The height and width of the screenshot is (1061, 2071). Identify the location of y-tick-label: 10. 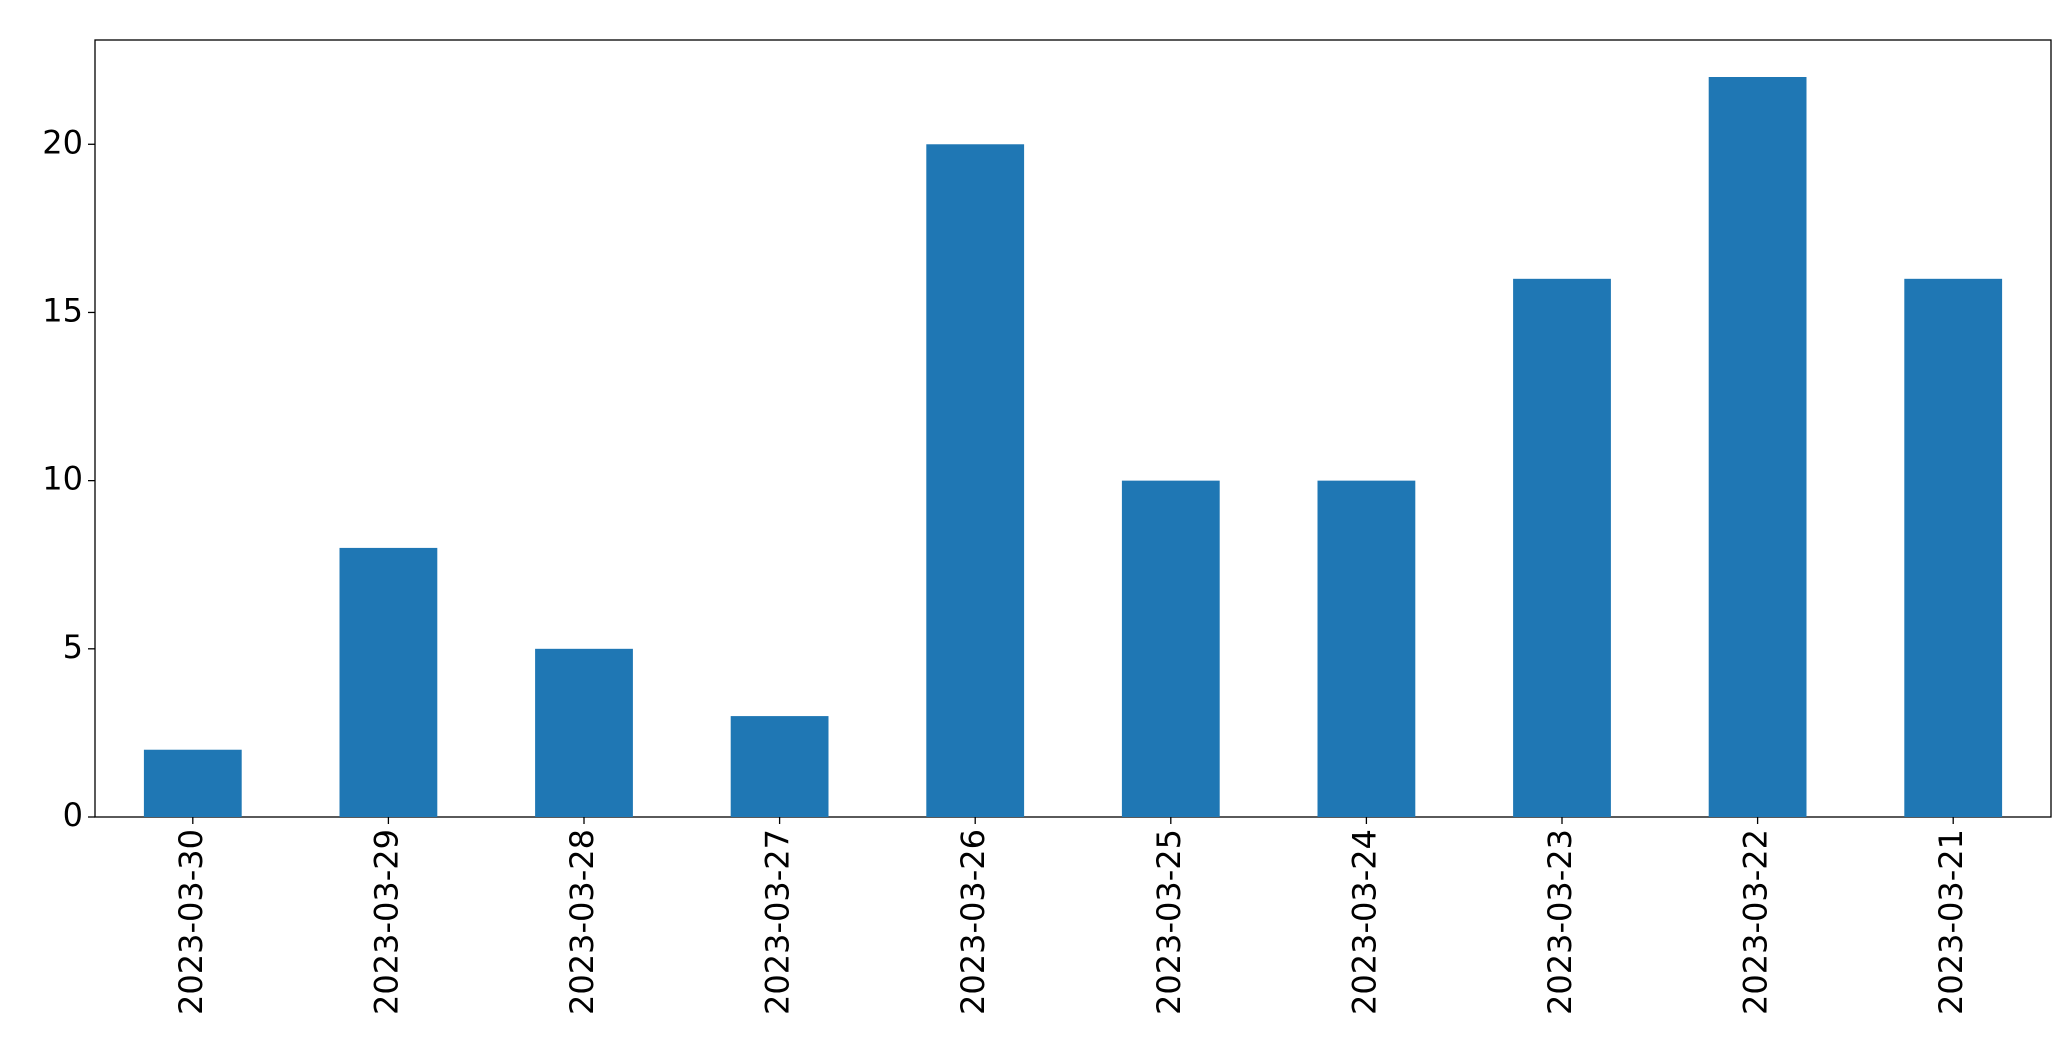
(62, 479).